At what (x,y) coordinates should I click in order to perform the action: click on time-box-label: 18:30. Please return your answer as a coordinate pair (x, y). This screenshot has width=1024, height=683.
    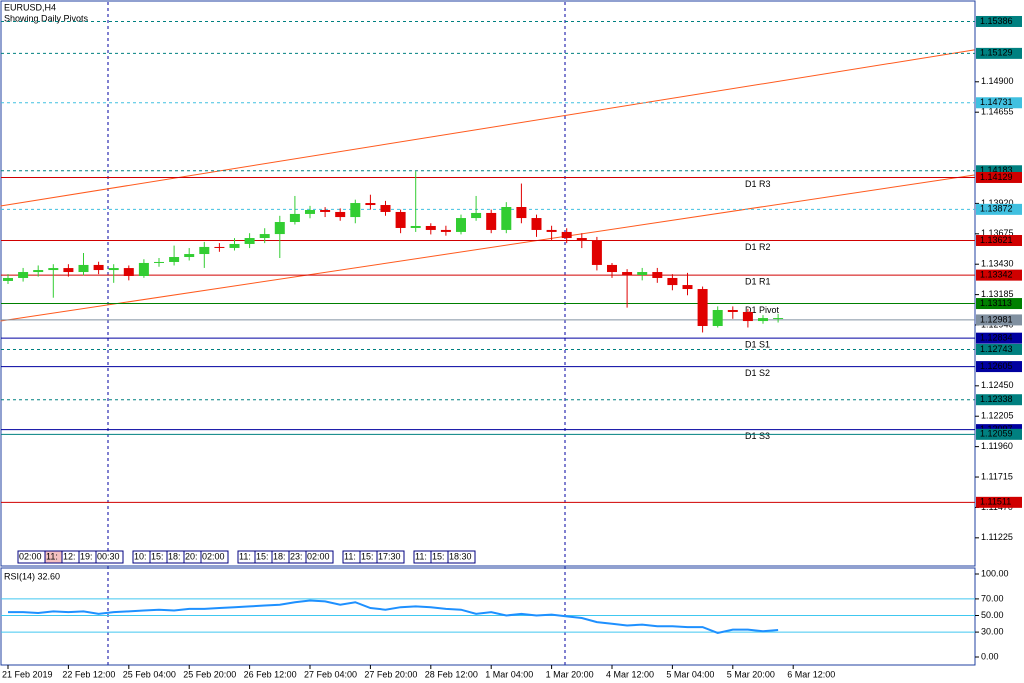
    Looking at the image, I should click on (460, 556).